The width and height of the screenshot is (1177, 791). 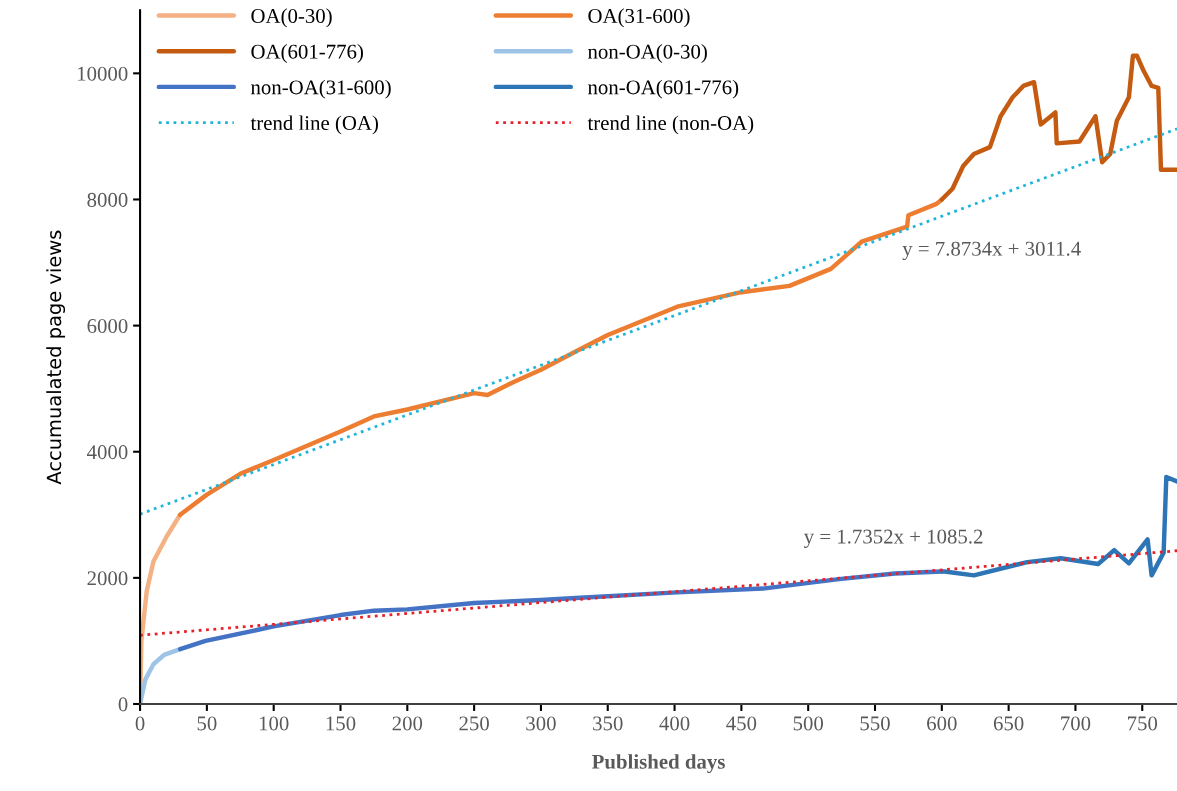 What do you see at coordinates (107, 452) in the screenshot?
I see `y-tick-label: 4000` at bounding box center [107, 452].